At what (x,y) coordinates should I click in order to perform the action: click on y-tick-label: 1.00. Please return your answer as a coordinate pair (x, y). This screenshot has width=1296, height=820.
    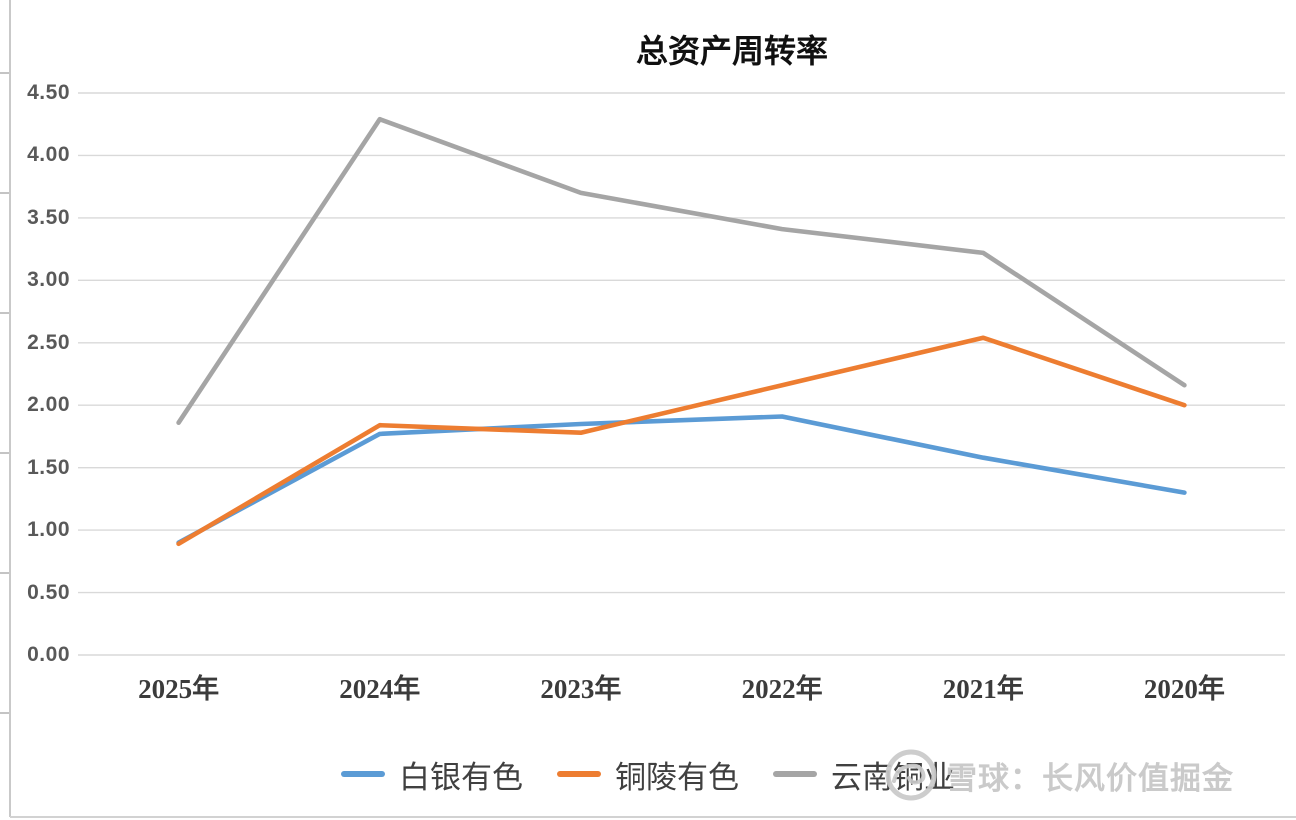
    Looking at the image, I should click on (48, 530).